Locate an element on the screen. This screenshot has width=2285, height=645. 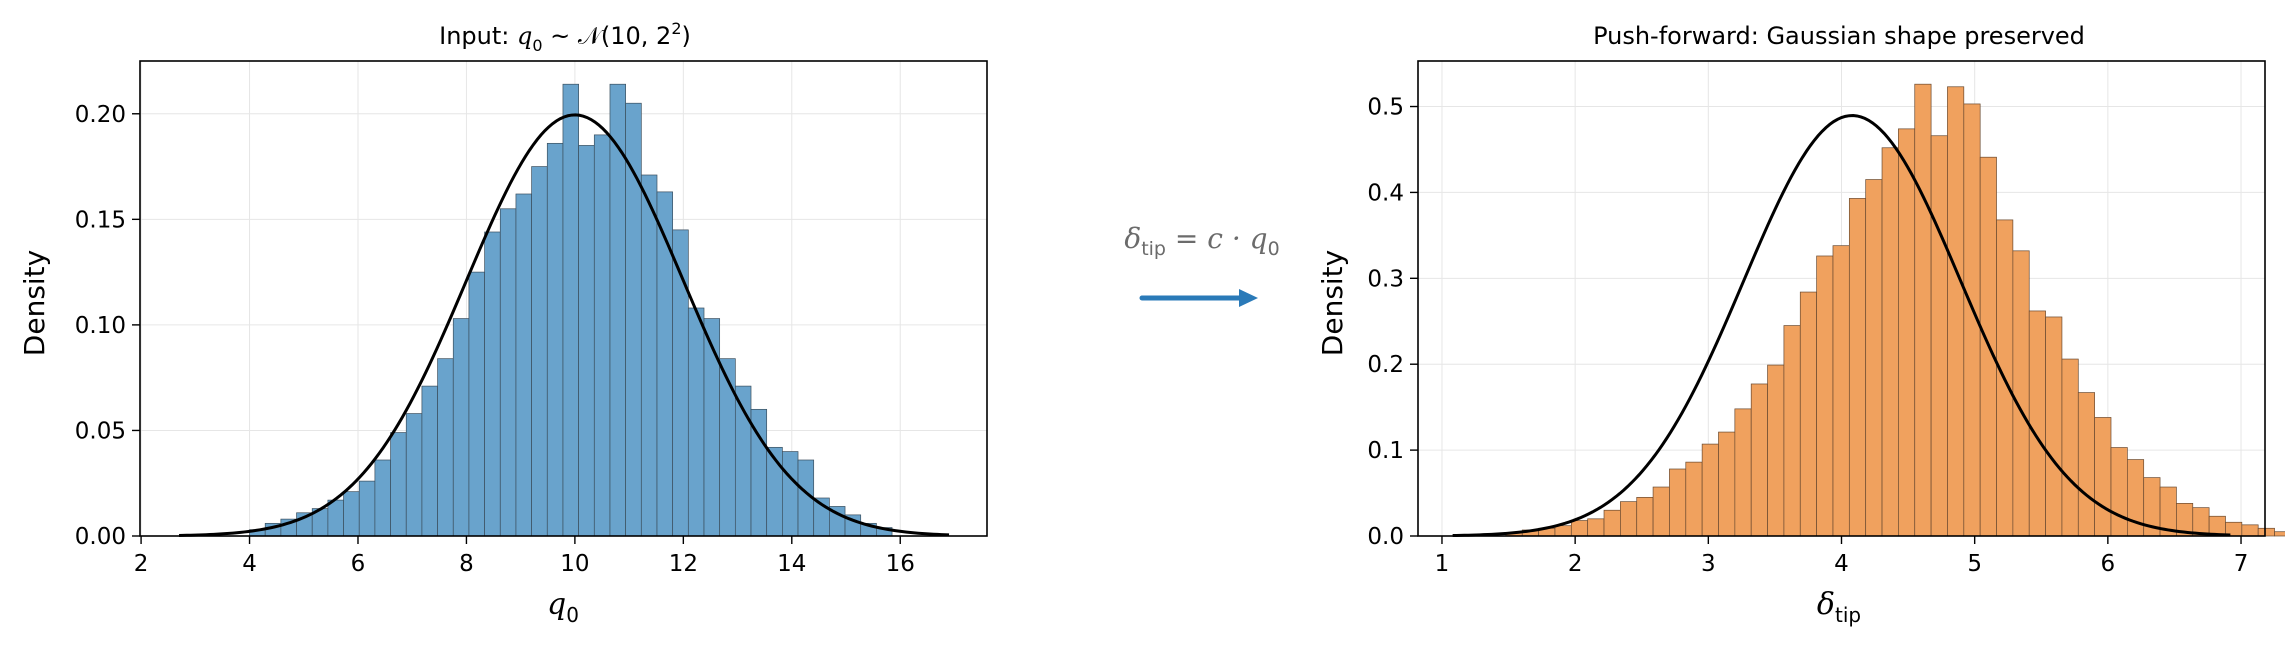
input-x-tick-label: 6 is located at coordinates (358, 564).